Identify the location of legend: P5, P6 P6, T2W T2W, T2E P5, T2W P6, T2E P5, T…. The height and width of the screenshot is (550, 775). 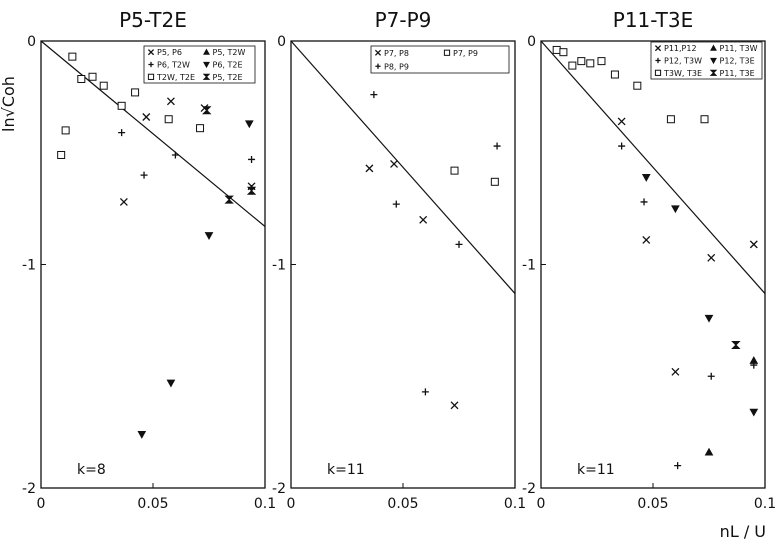
(199, 64).